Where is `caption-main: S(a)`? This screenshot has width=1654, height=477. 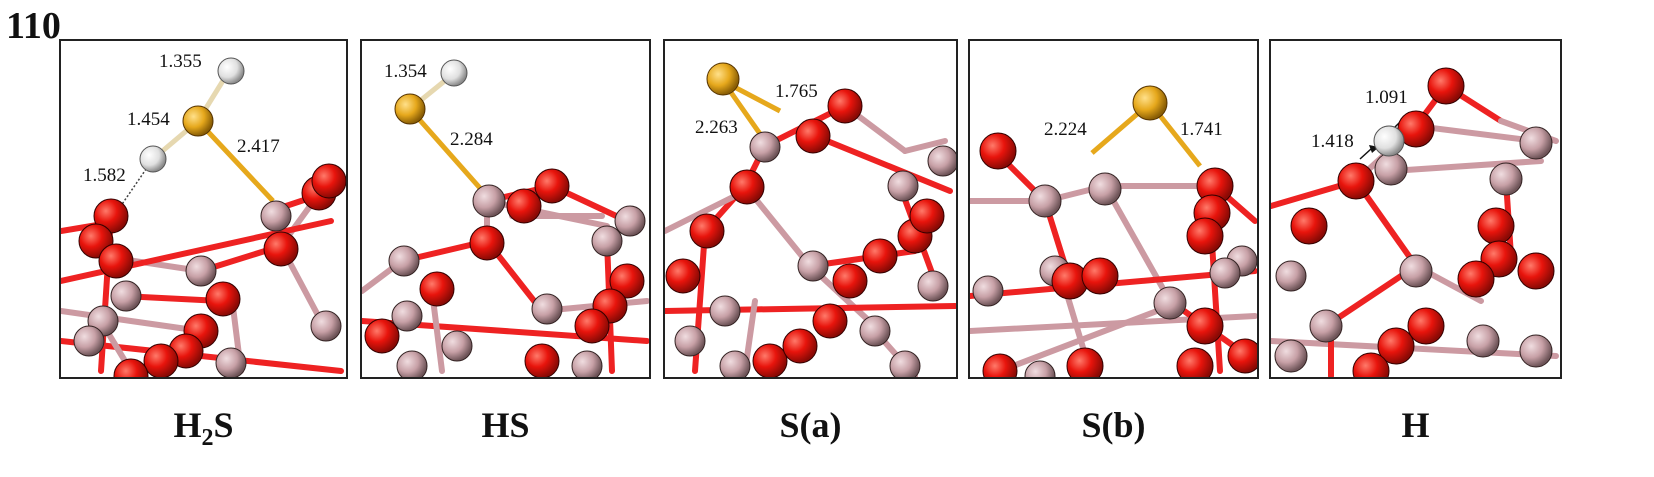 caption-main: S(a) is located at coordinates (810, 425).